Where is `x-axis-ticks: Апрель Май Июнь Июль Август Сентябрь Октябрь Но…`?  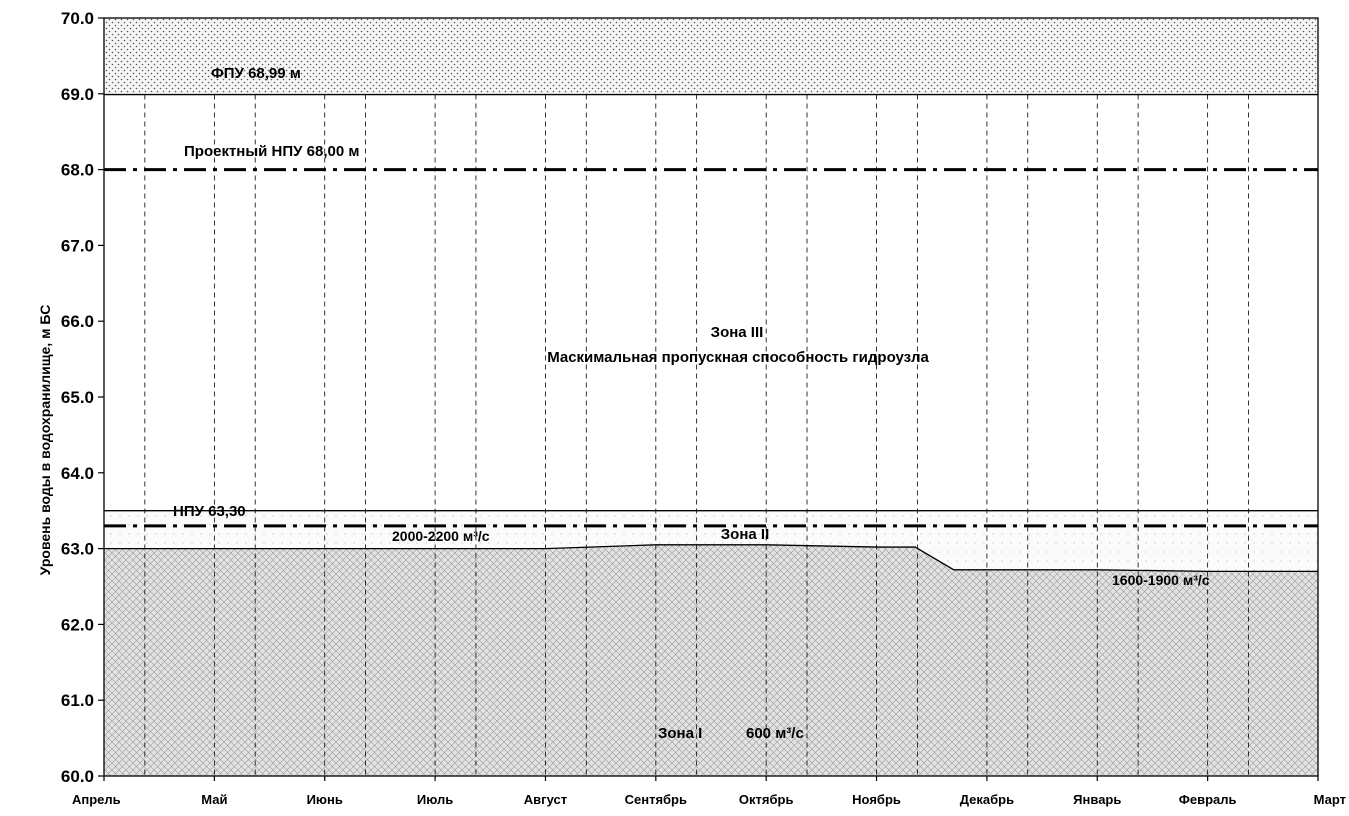 x-axis-ticks: Апрель Май Июнь Июль Август Сентябрь Октябрь Но… is located at coordinates (709, 791).